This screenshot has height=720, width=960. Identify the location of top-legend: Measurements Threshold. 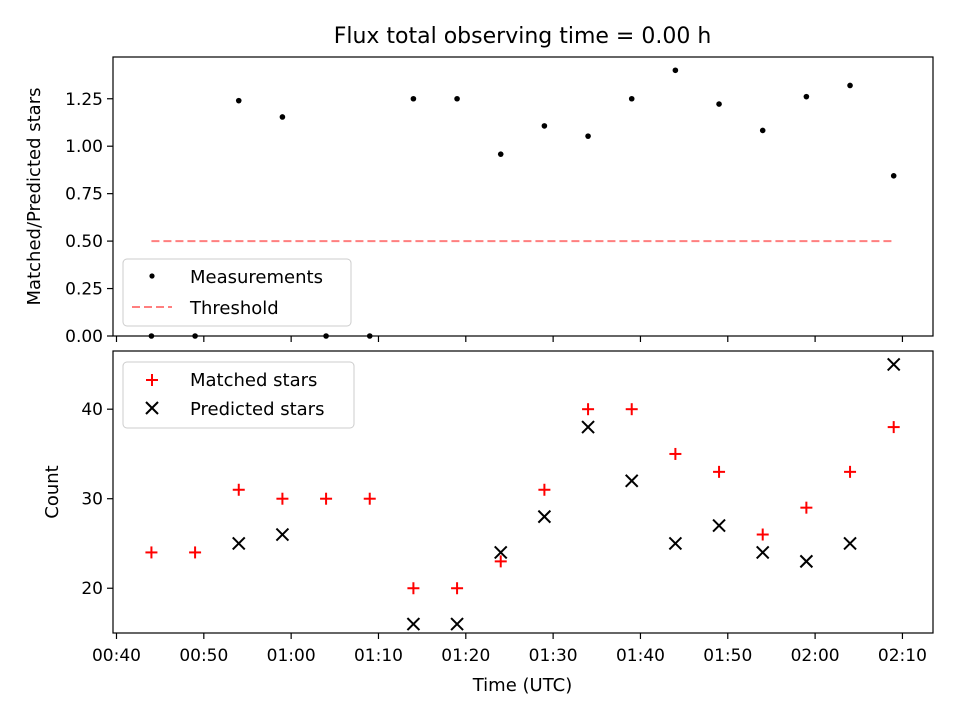
(237, 292).